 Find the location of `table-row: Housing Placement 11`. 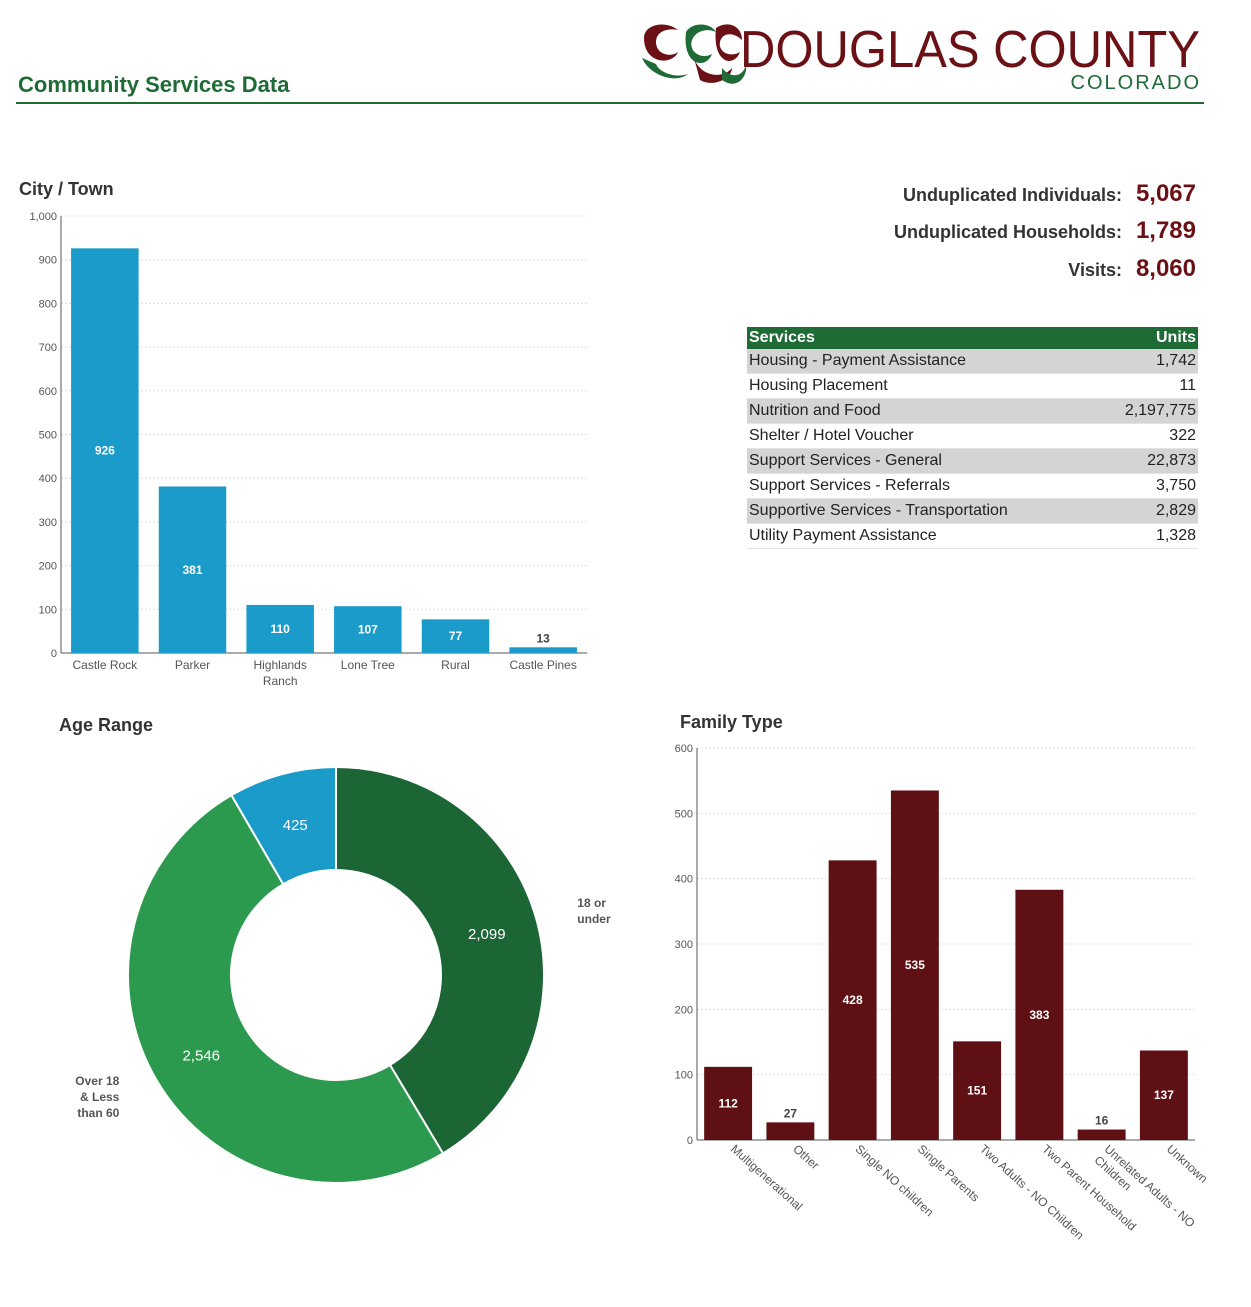

table-row: Housing Placement 11 is located at coordinates (972, 386).